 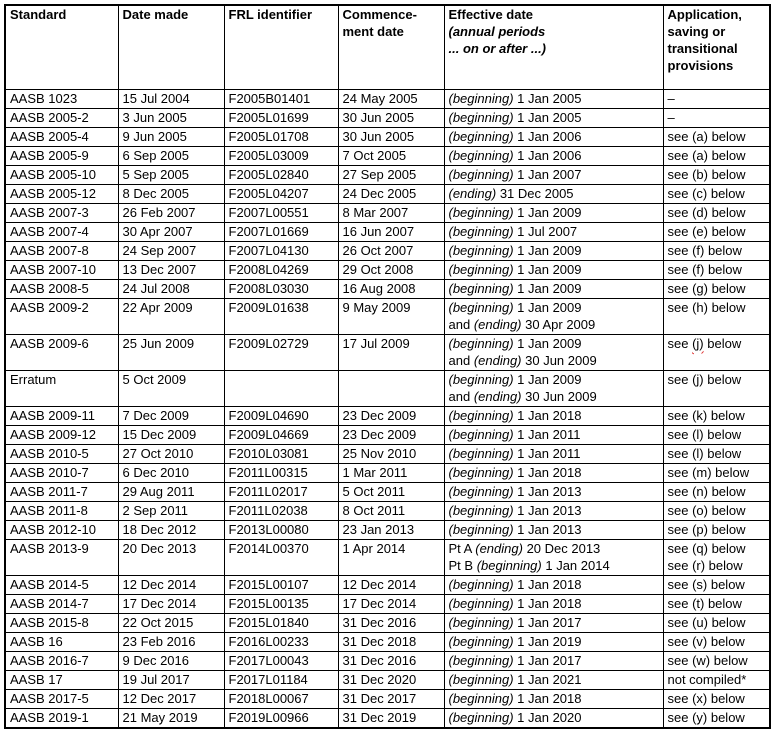 I want to click on cell-date-made: 6 Dec 2010, so click(x=171, y=473).